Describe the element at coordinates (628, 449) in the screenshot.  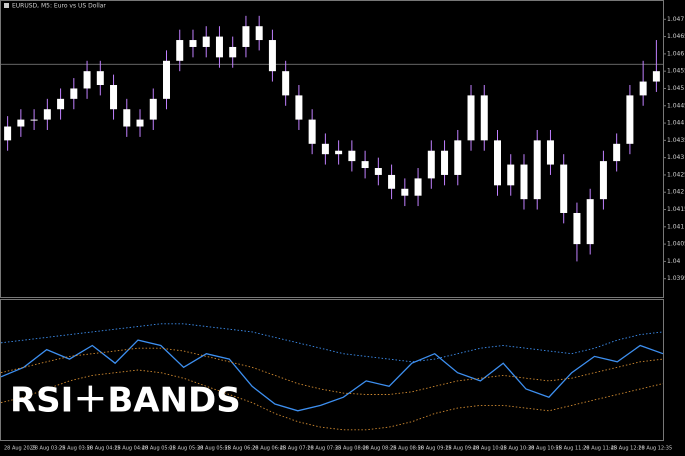
I see `x-tick-label: 28 Aug 12:10` at that location.